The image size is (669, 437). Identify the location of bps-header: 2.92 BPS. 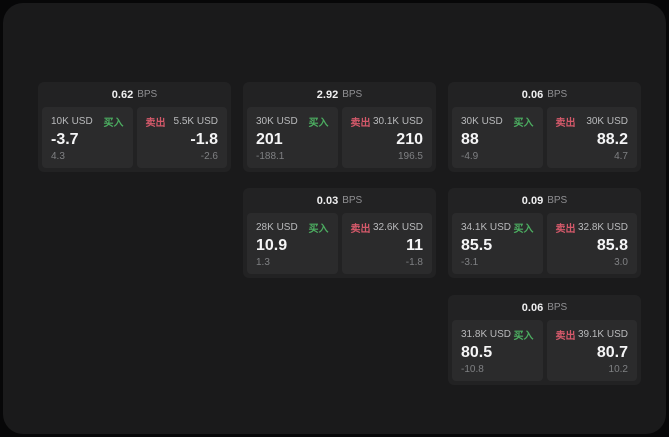
(339, 94).